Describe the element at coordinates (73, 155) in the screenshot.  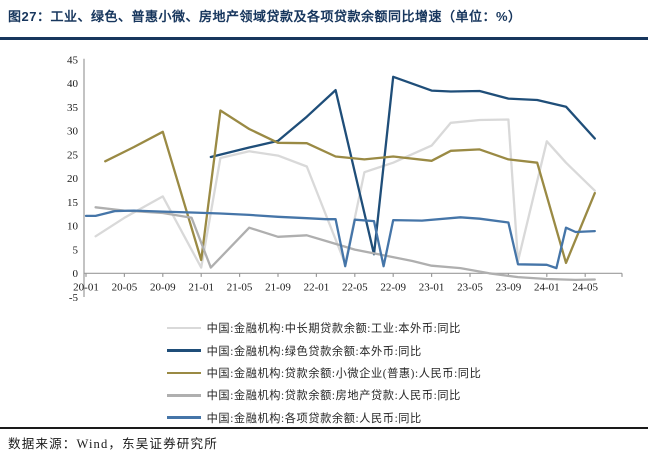
I see `y-axis-tick-label: 25` at that location.